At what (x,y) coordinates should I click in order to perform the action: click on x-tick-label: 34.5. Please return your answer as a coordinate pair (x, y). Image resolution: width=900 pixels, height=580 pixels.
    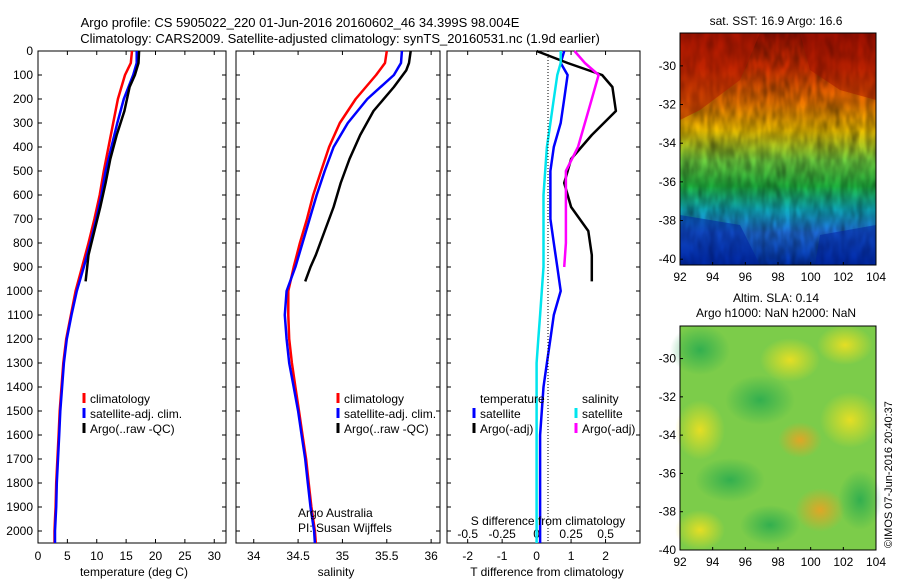
    Looking at the image, I should click on (298, 556).